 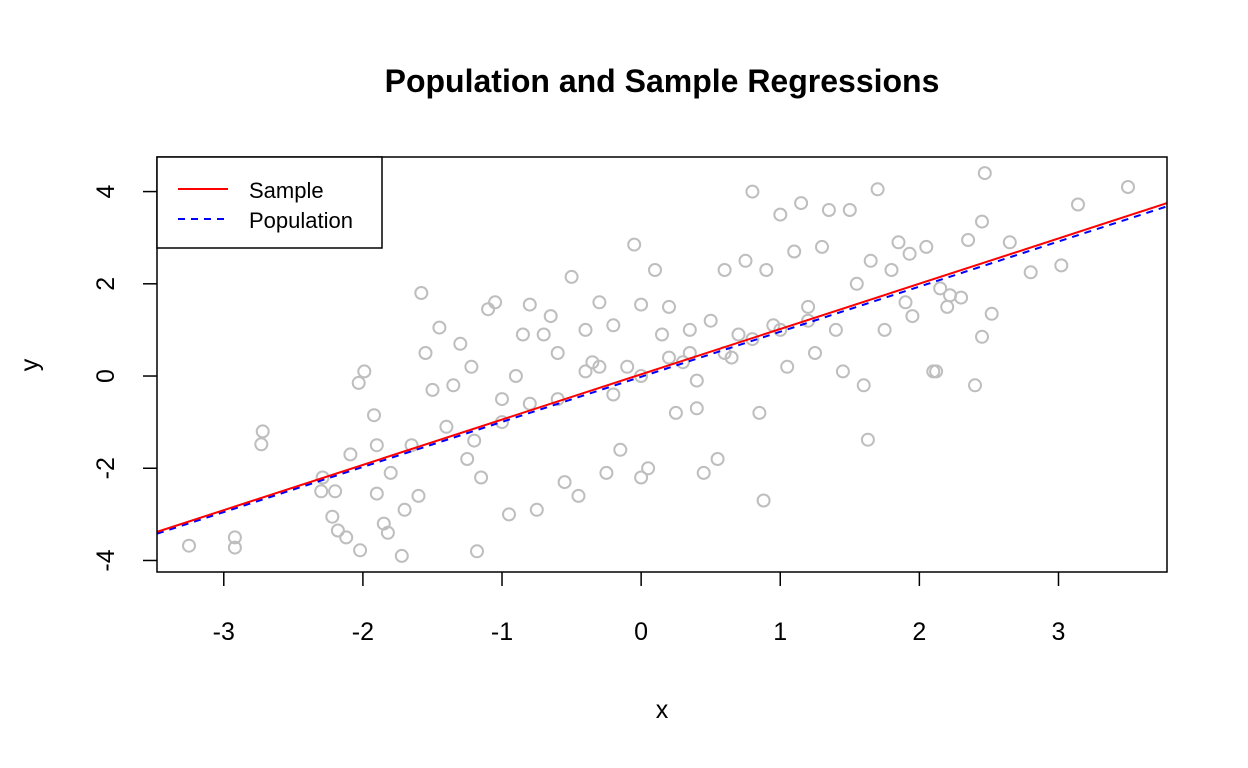 What do you see at coordinates (639, 609) in the screenshot?
I see `x-axis: -3 -2 -1 0 1 2 3` at bounding box center [639, 609].